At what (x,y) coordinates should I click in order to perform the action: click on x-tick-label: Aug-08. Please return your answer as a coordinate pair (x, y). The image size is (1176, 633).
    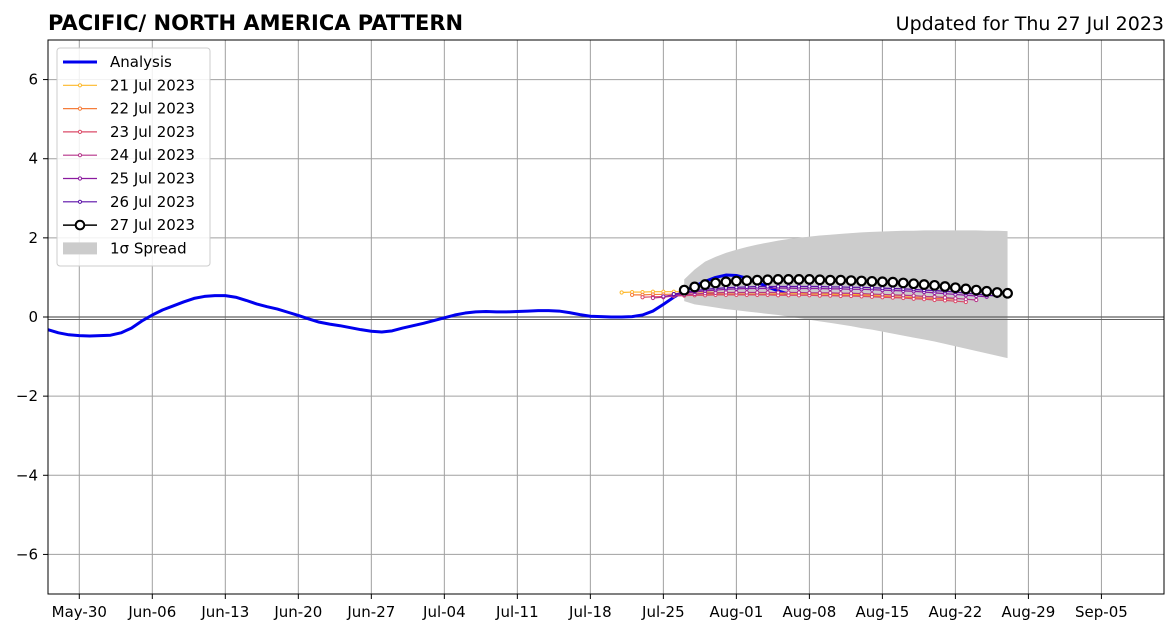
    Looking at the image, I should click on (809, 612).